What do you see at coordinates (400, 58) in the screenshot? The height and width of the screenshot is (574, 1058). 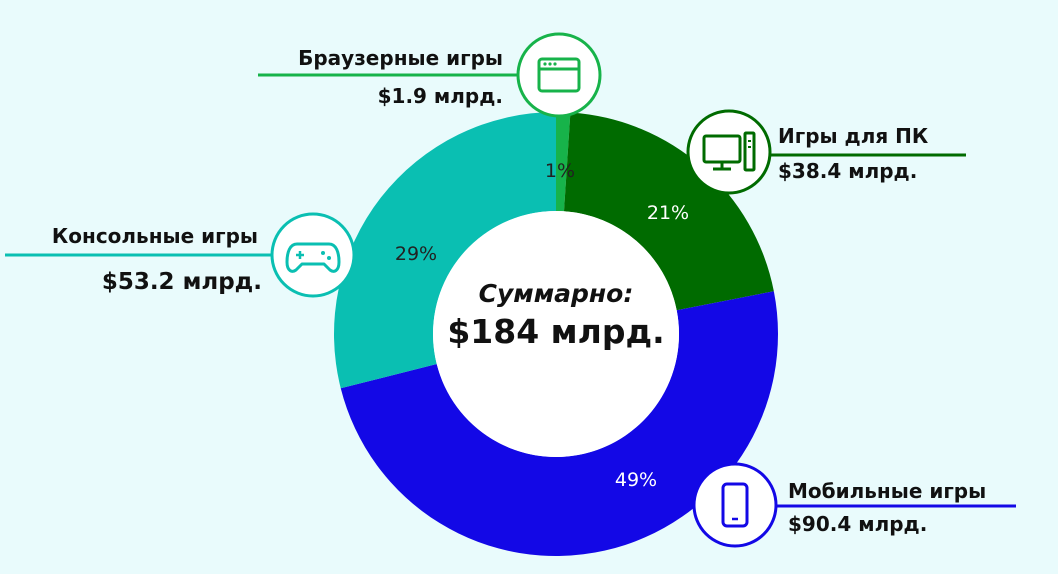 I see `browser-name-label: Браузерные игры` at bounding box center [400, 58].